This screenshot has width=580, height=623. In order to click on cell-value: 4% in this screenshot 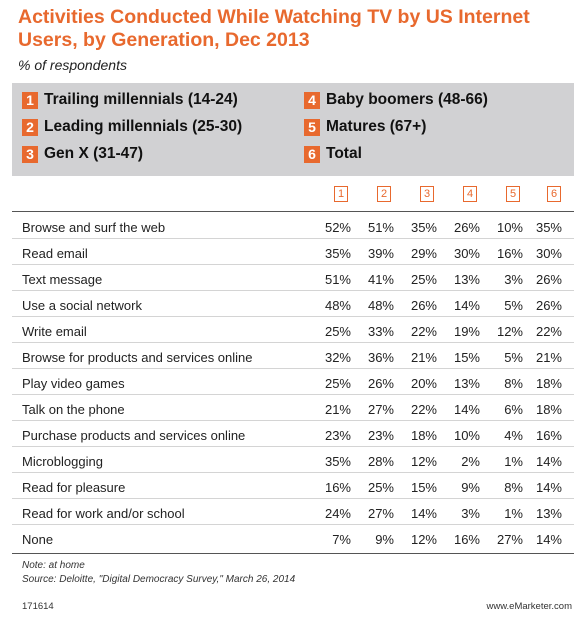, I will do `click(513, 435)`.